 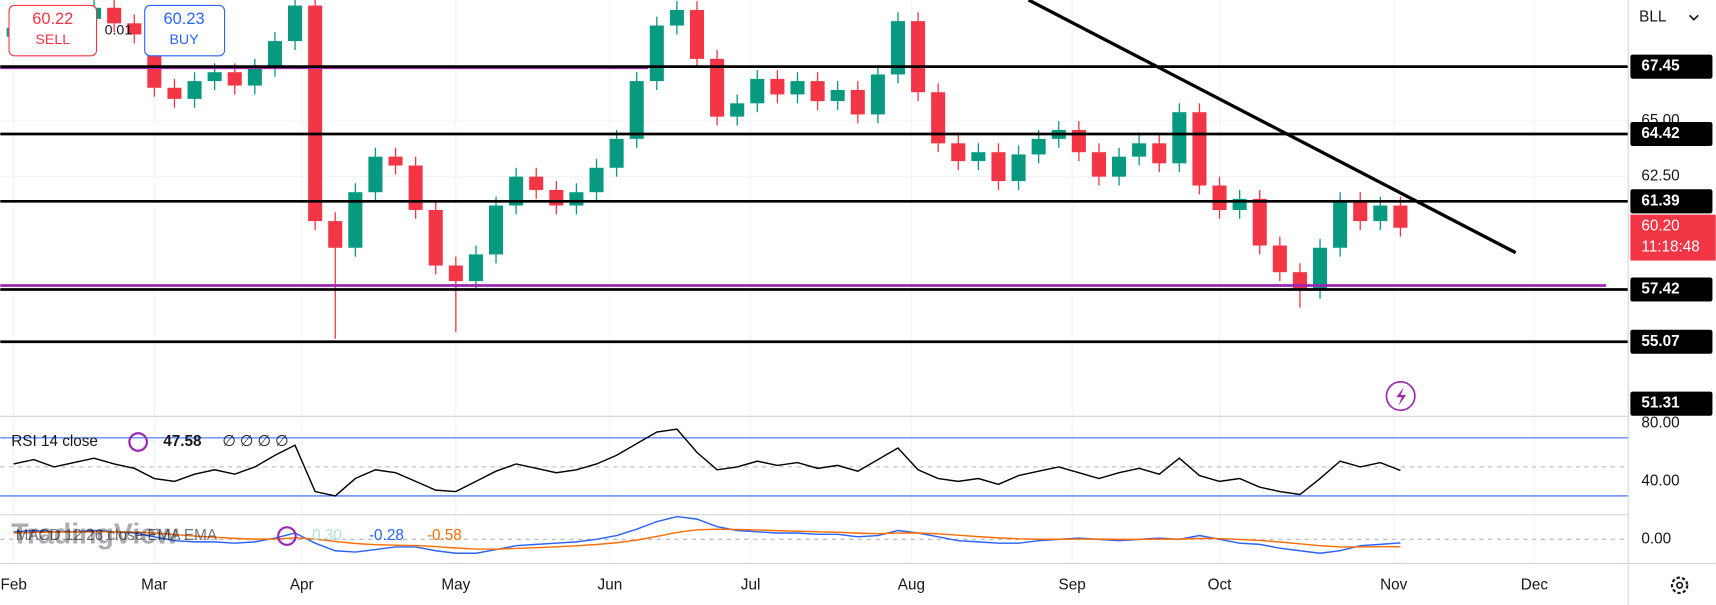 What do you see at coordinates (1660, 422) in the screenshot?
I see `rsi-tick-label: 80.00` at bounding box center [1660, 422].